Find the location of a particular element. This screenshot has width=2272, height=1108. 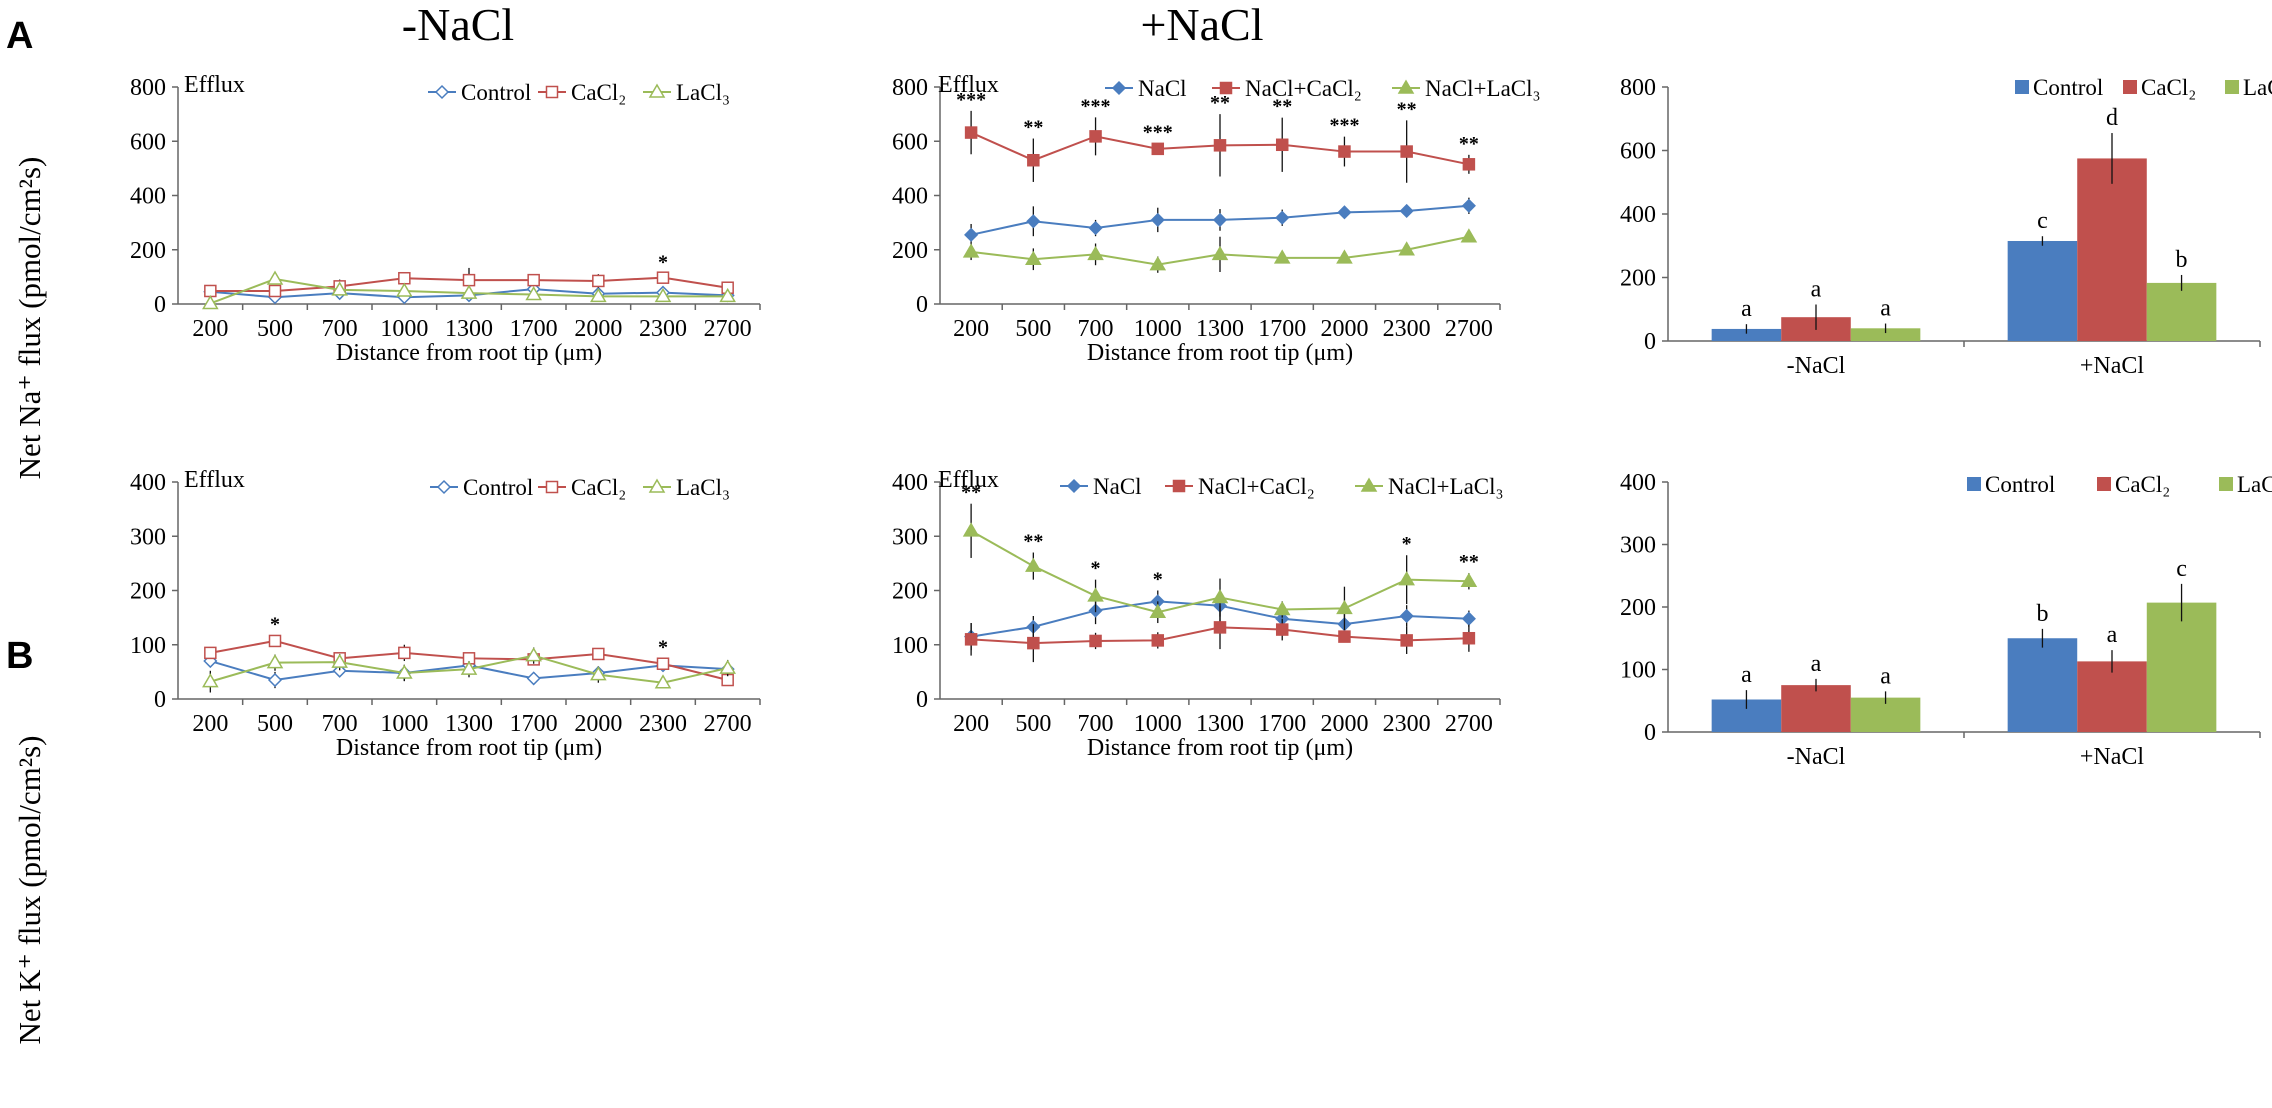

series-1: aa is located at coordinates (1964, 677).